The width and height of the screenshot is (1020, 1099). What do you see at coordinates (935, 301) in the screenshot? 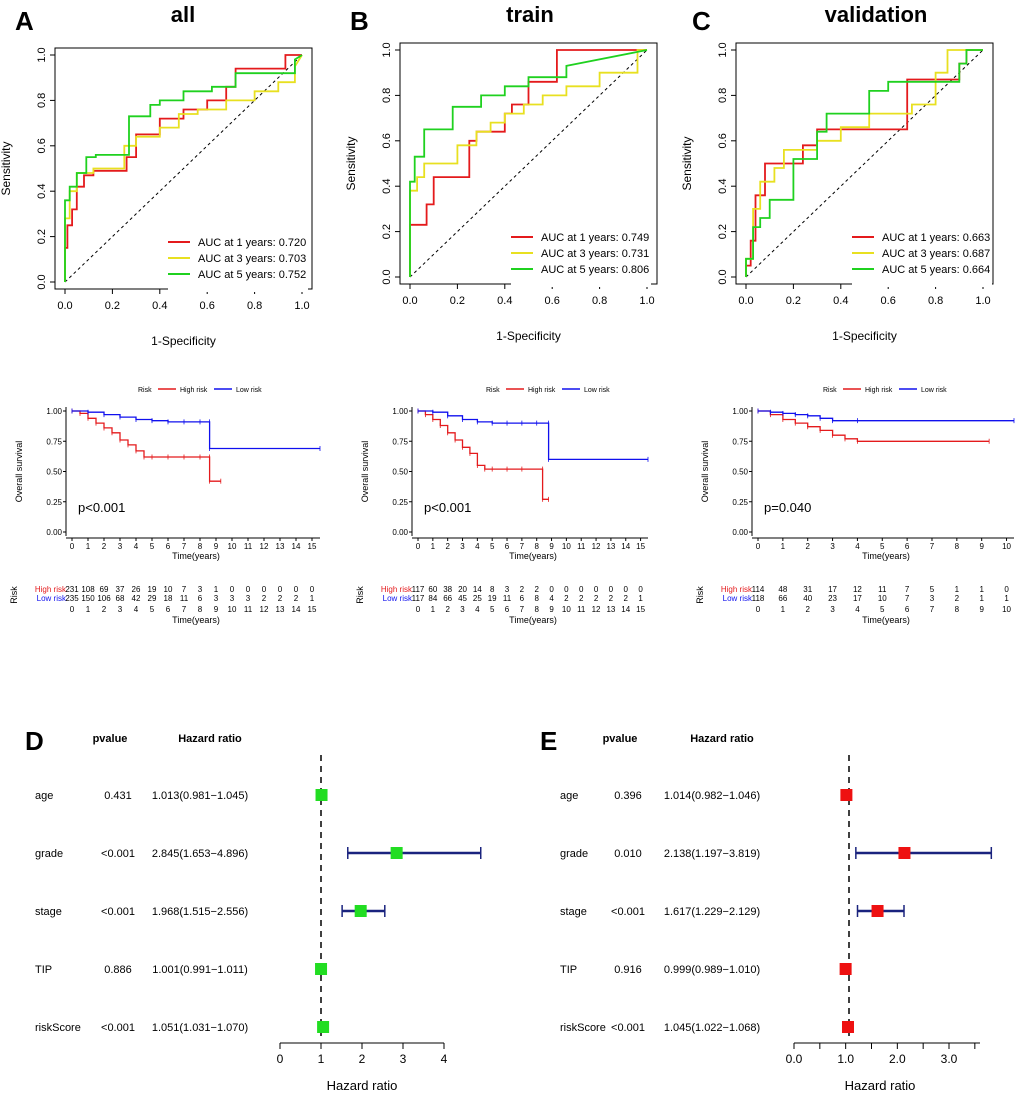
I see `x-tick-label: 0.8` at bounding box center [935, 301].